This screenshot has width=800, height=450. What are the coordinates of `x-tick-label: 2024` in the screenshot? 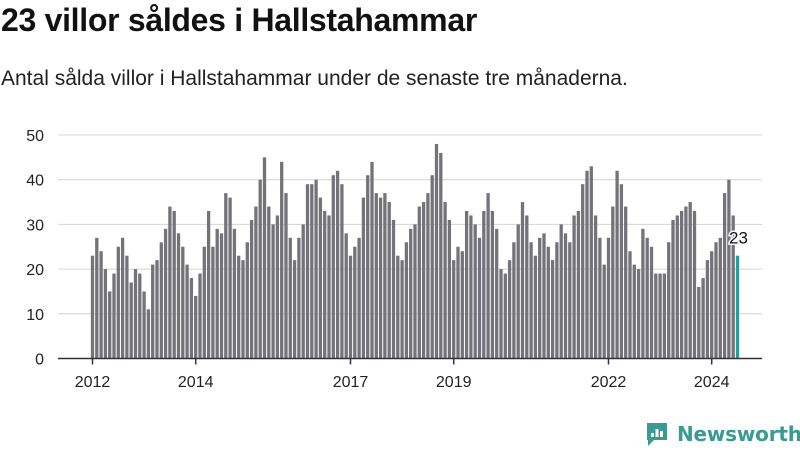 It's located at (712, 382).